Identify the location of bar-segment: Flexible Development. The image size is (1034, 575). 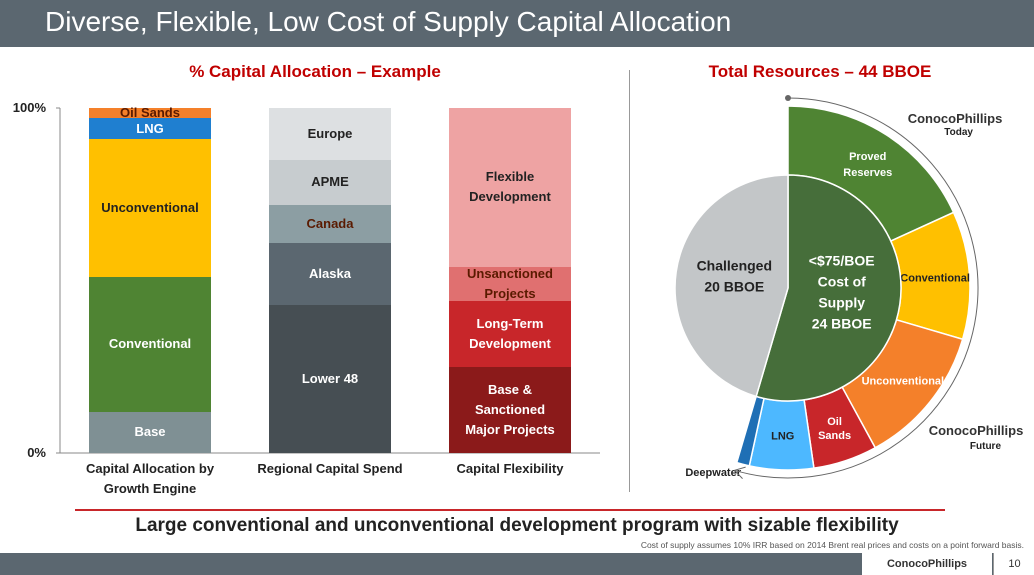
(510, 187).